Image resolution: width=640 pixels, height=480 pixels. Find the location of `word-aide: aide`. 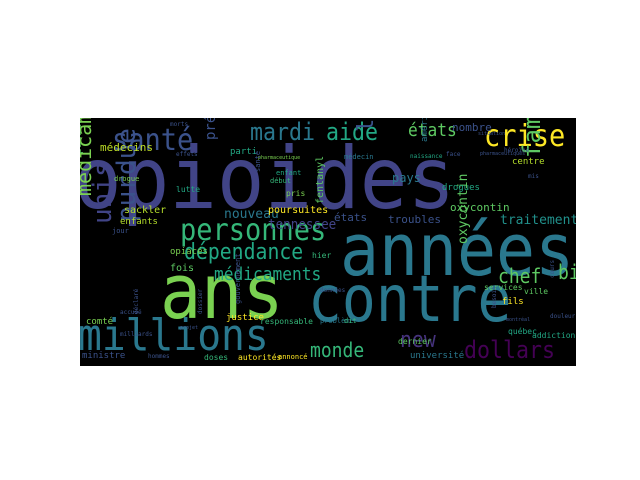

word-aide: aide is located at coordinates (352, 132).